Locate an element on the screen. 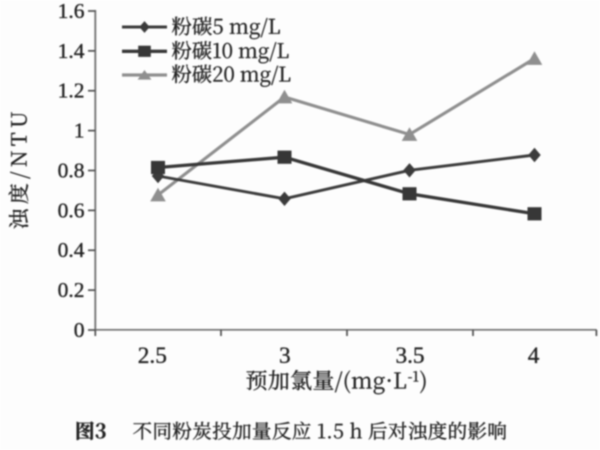 This screenshot has width=600, height=450. svg-text: 1.2 is located at coordinates (71, 91).